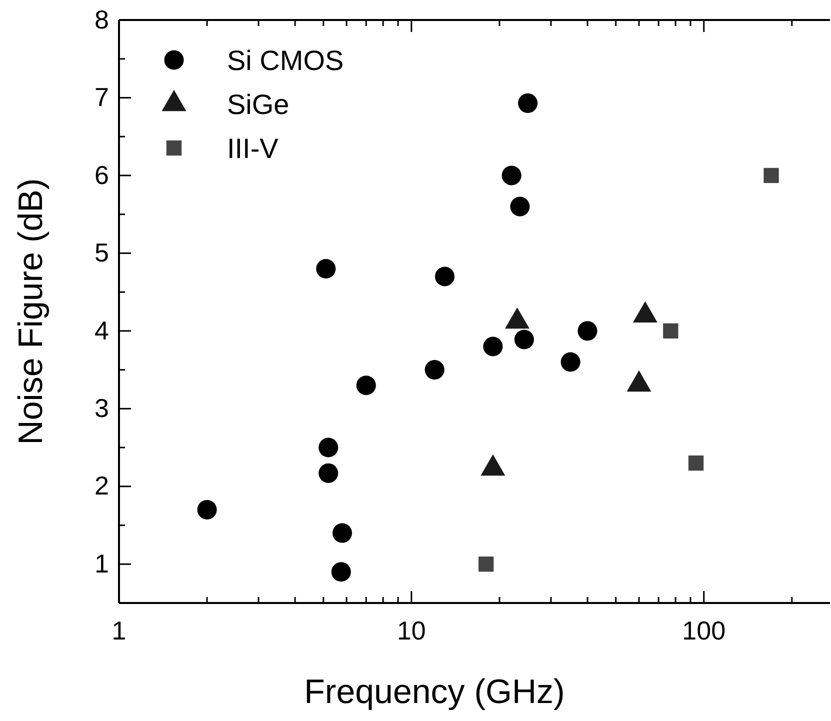 The height and width of the screenshot is (721, 831). Describe the element at coordinates (285, 60) in the screenshot. I see `legend-label: Si CMOS` at that location.